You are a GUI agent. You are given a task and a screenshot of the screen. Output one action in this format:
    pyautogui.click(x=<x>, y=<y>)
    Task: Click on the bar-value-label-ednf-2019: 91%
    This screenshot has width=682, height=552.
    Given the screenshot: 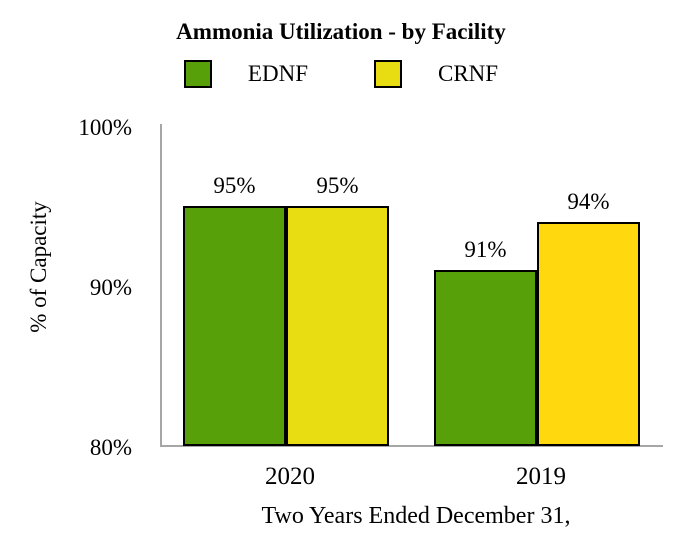 What is the action you would take?
    pyautogui.click(x=485, y=249)
    